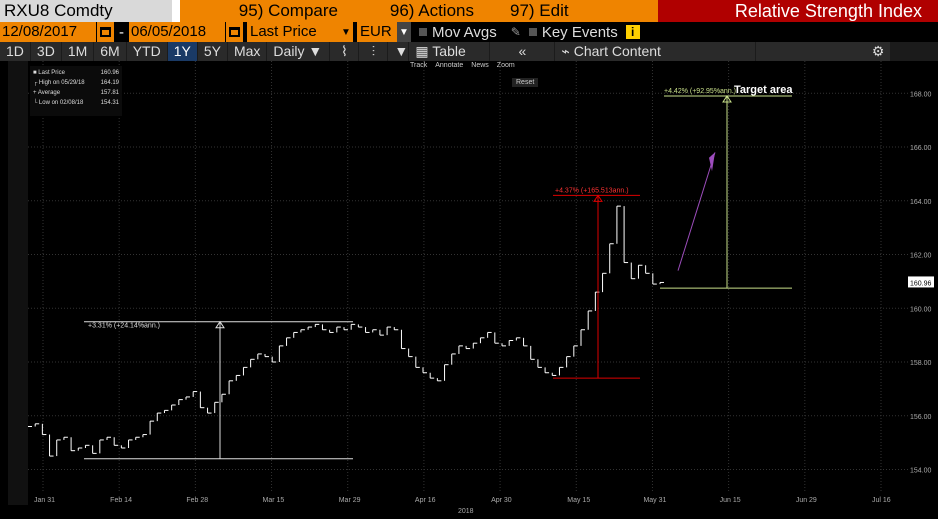 The height and width of the screenshot is (519, 938). Describe the element at coordinates (220, 324) in the screenshot. I see `measure-arrow` at that location.